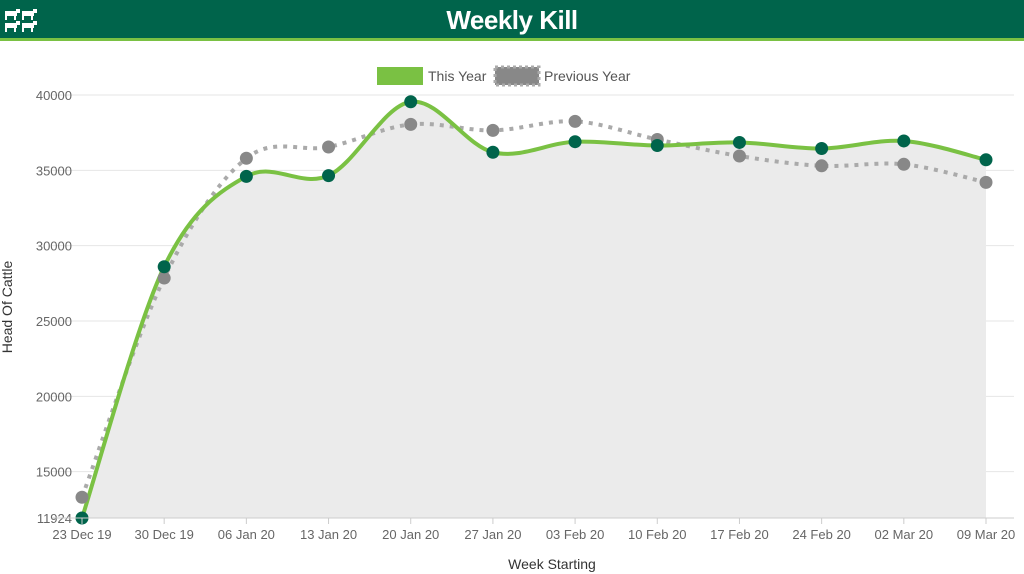  What do you see at coordinates (81, 534) in the screenshot?
I see `x-tick-label: 23 Dec 19` at bounding box center [81, 534].